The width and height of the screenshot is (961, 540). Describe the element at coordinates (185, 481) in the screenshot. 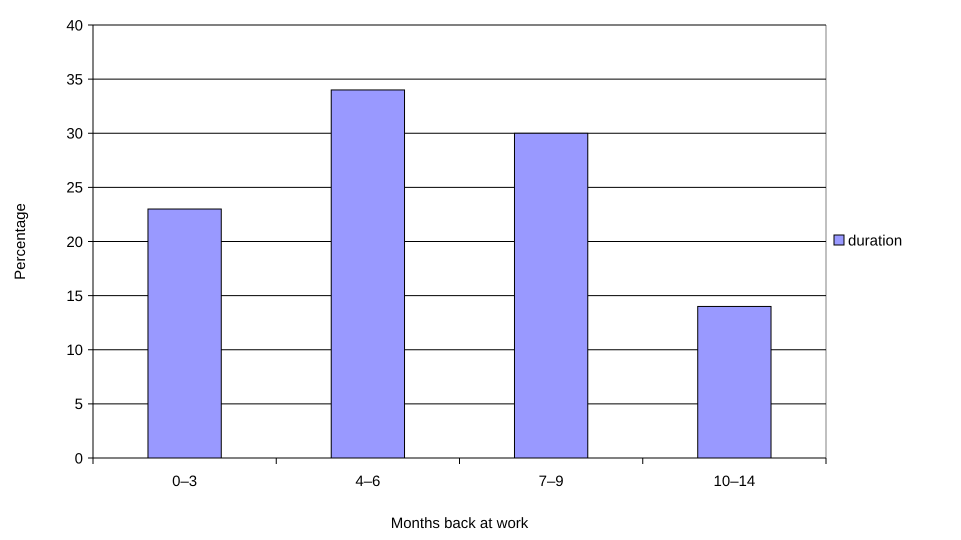

I see `x-tick-label: 0–3` at that location.